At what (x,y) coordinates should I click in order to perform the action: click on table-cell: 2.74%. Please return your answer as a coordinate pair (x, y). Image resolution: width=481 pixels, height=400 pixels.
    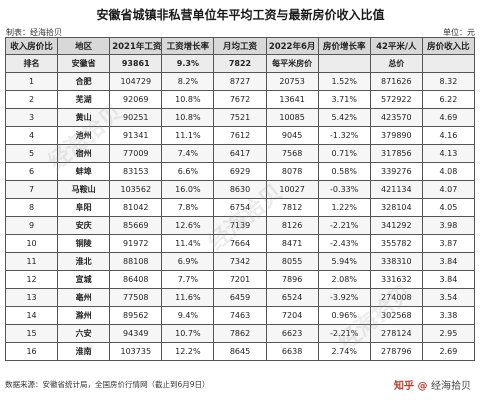
    Looking at the image, I should click on (344, 351).